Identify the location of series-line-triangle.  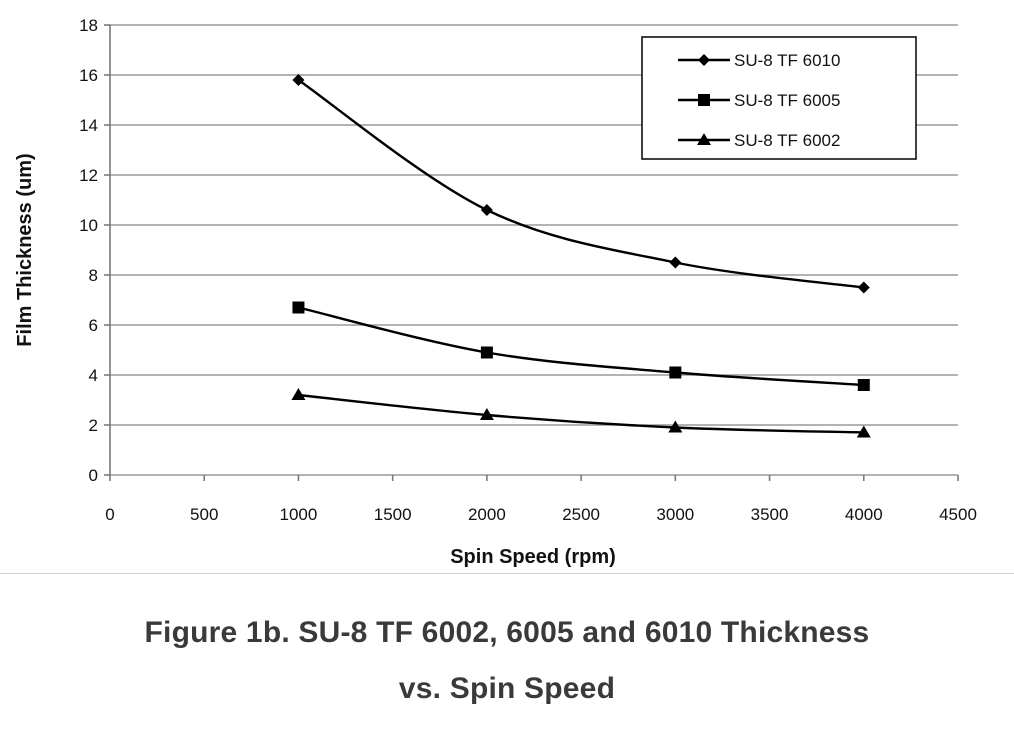
(581, 413).